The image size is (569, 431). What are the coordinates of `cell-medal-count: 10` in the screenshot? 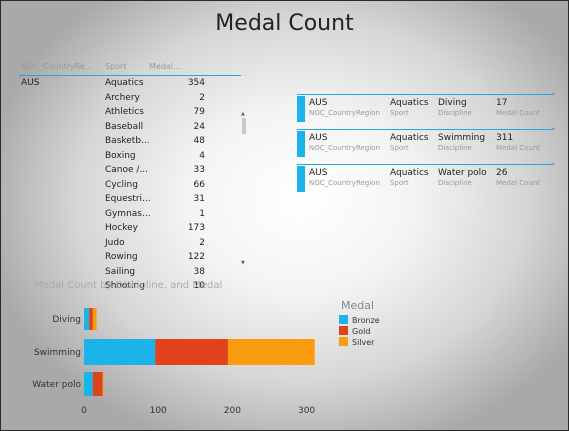 It's located at (199, 286).